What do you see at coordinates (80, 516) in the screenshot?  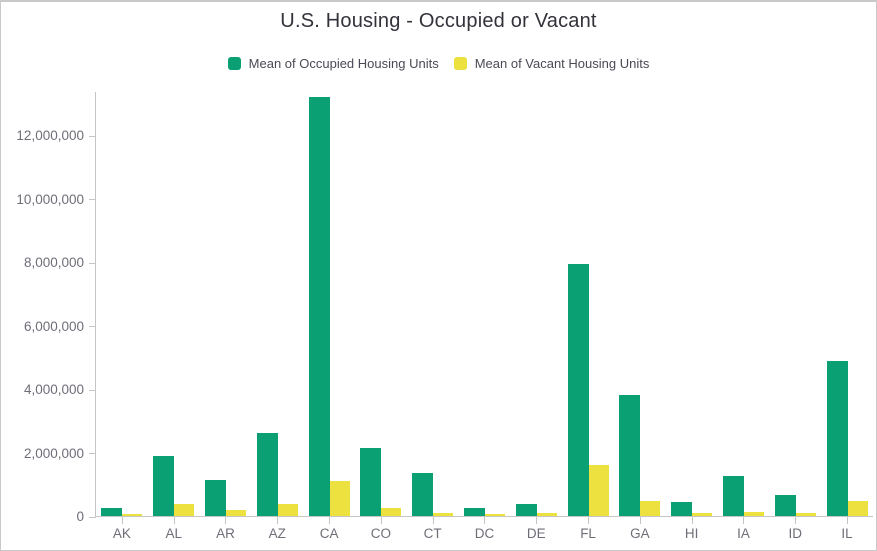 I see `y-tick-label: 0` at bounding box center [80, 516].